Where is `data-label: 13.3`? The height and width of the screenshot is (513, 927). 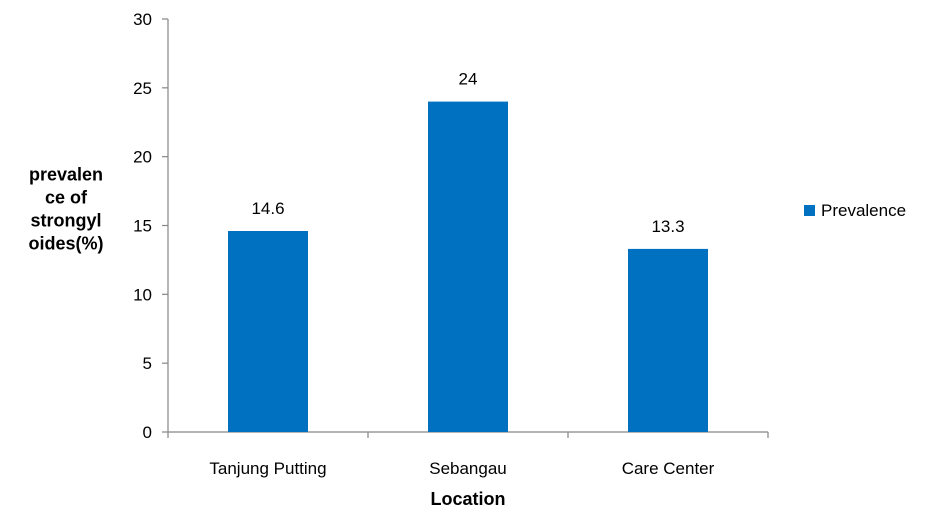
data-label: 13.3 is located at coordinates (667, 226).